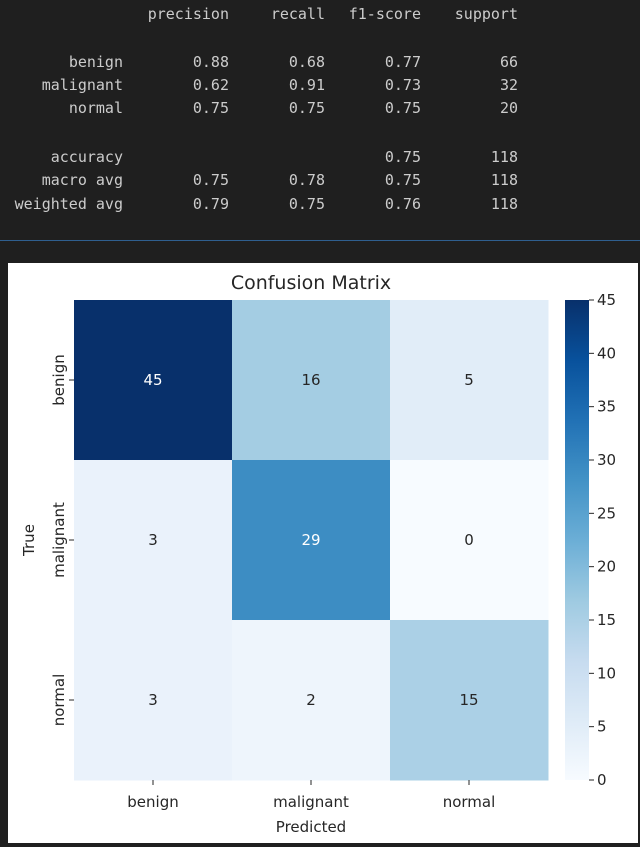 The height and width of the screenshot is (847, 640). I want to click on report-row-label: benign, so click(95, 62).